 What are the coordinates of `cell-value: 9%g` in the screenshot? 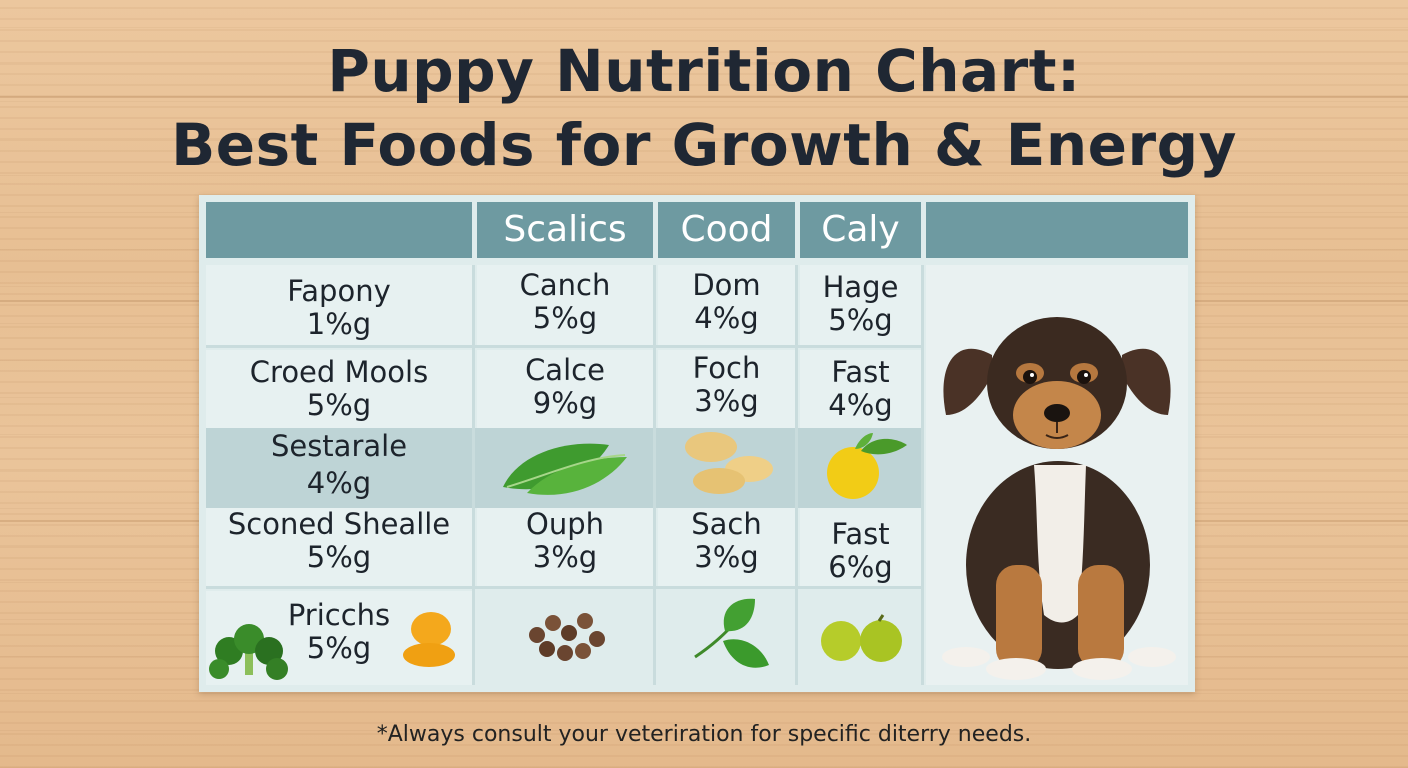 It's located at (565, 403).